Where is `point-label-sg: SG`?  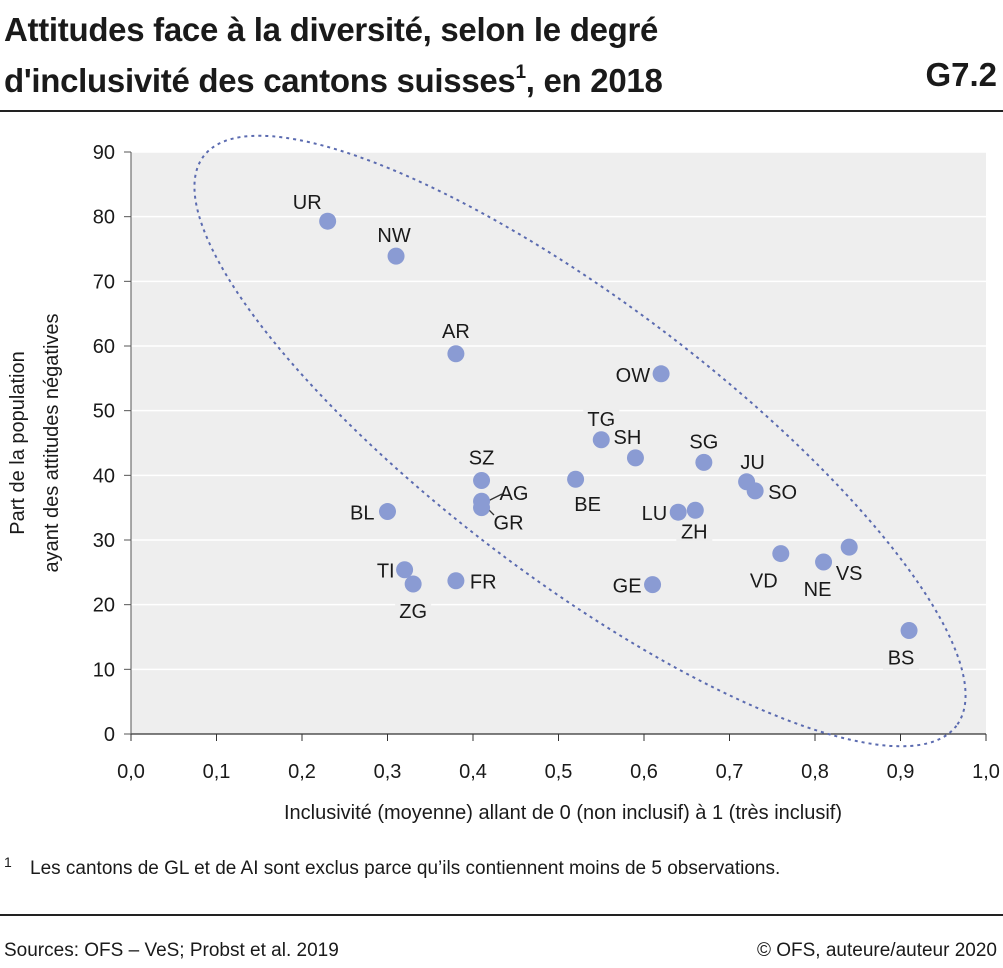
point-label-sg: SG is located at coordinates (703, 442).